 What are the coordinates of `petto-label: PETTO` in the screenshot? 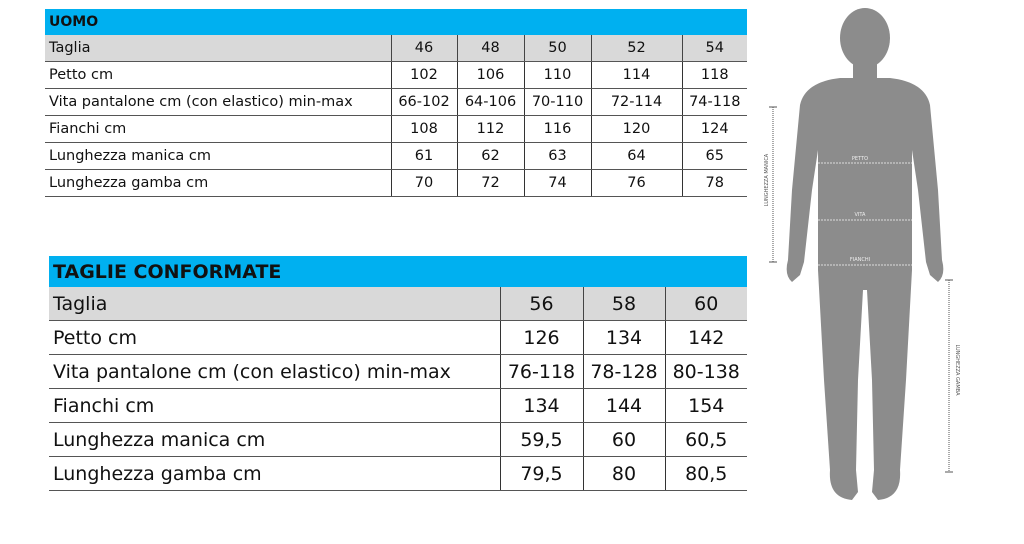 It's located at (860, 159).